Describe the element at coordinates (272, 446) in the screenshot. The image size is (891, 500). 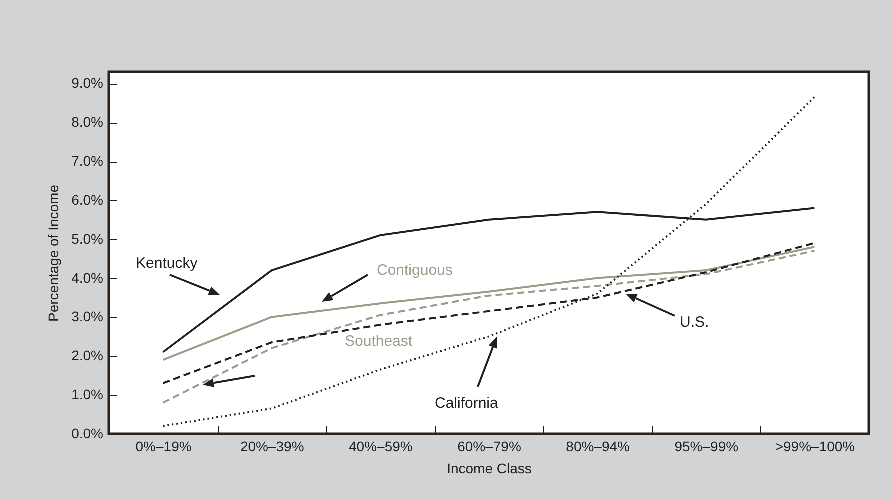
I see `x-tick-label: 20%–39%` at that location.